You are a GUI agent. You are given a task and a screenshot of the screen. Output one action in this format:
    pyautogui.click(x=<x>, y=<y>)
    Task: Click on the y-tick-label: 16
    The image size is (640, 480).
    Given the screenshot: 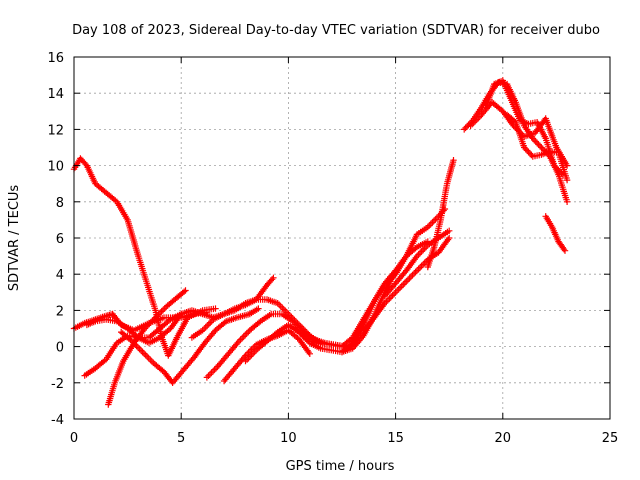 What is the action you would take?
    pyautogui.click(x=55, y=58)
    